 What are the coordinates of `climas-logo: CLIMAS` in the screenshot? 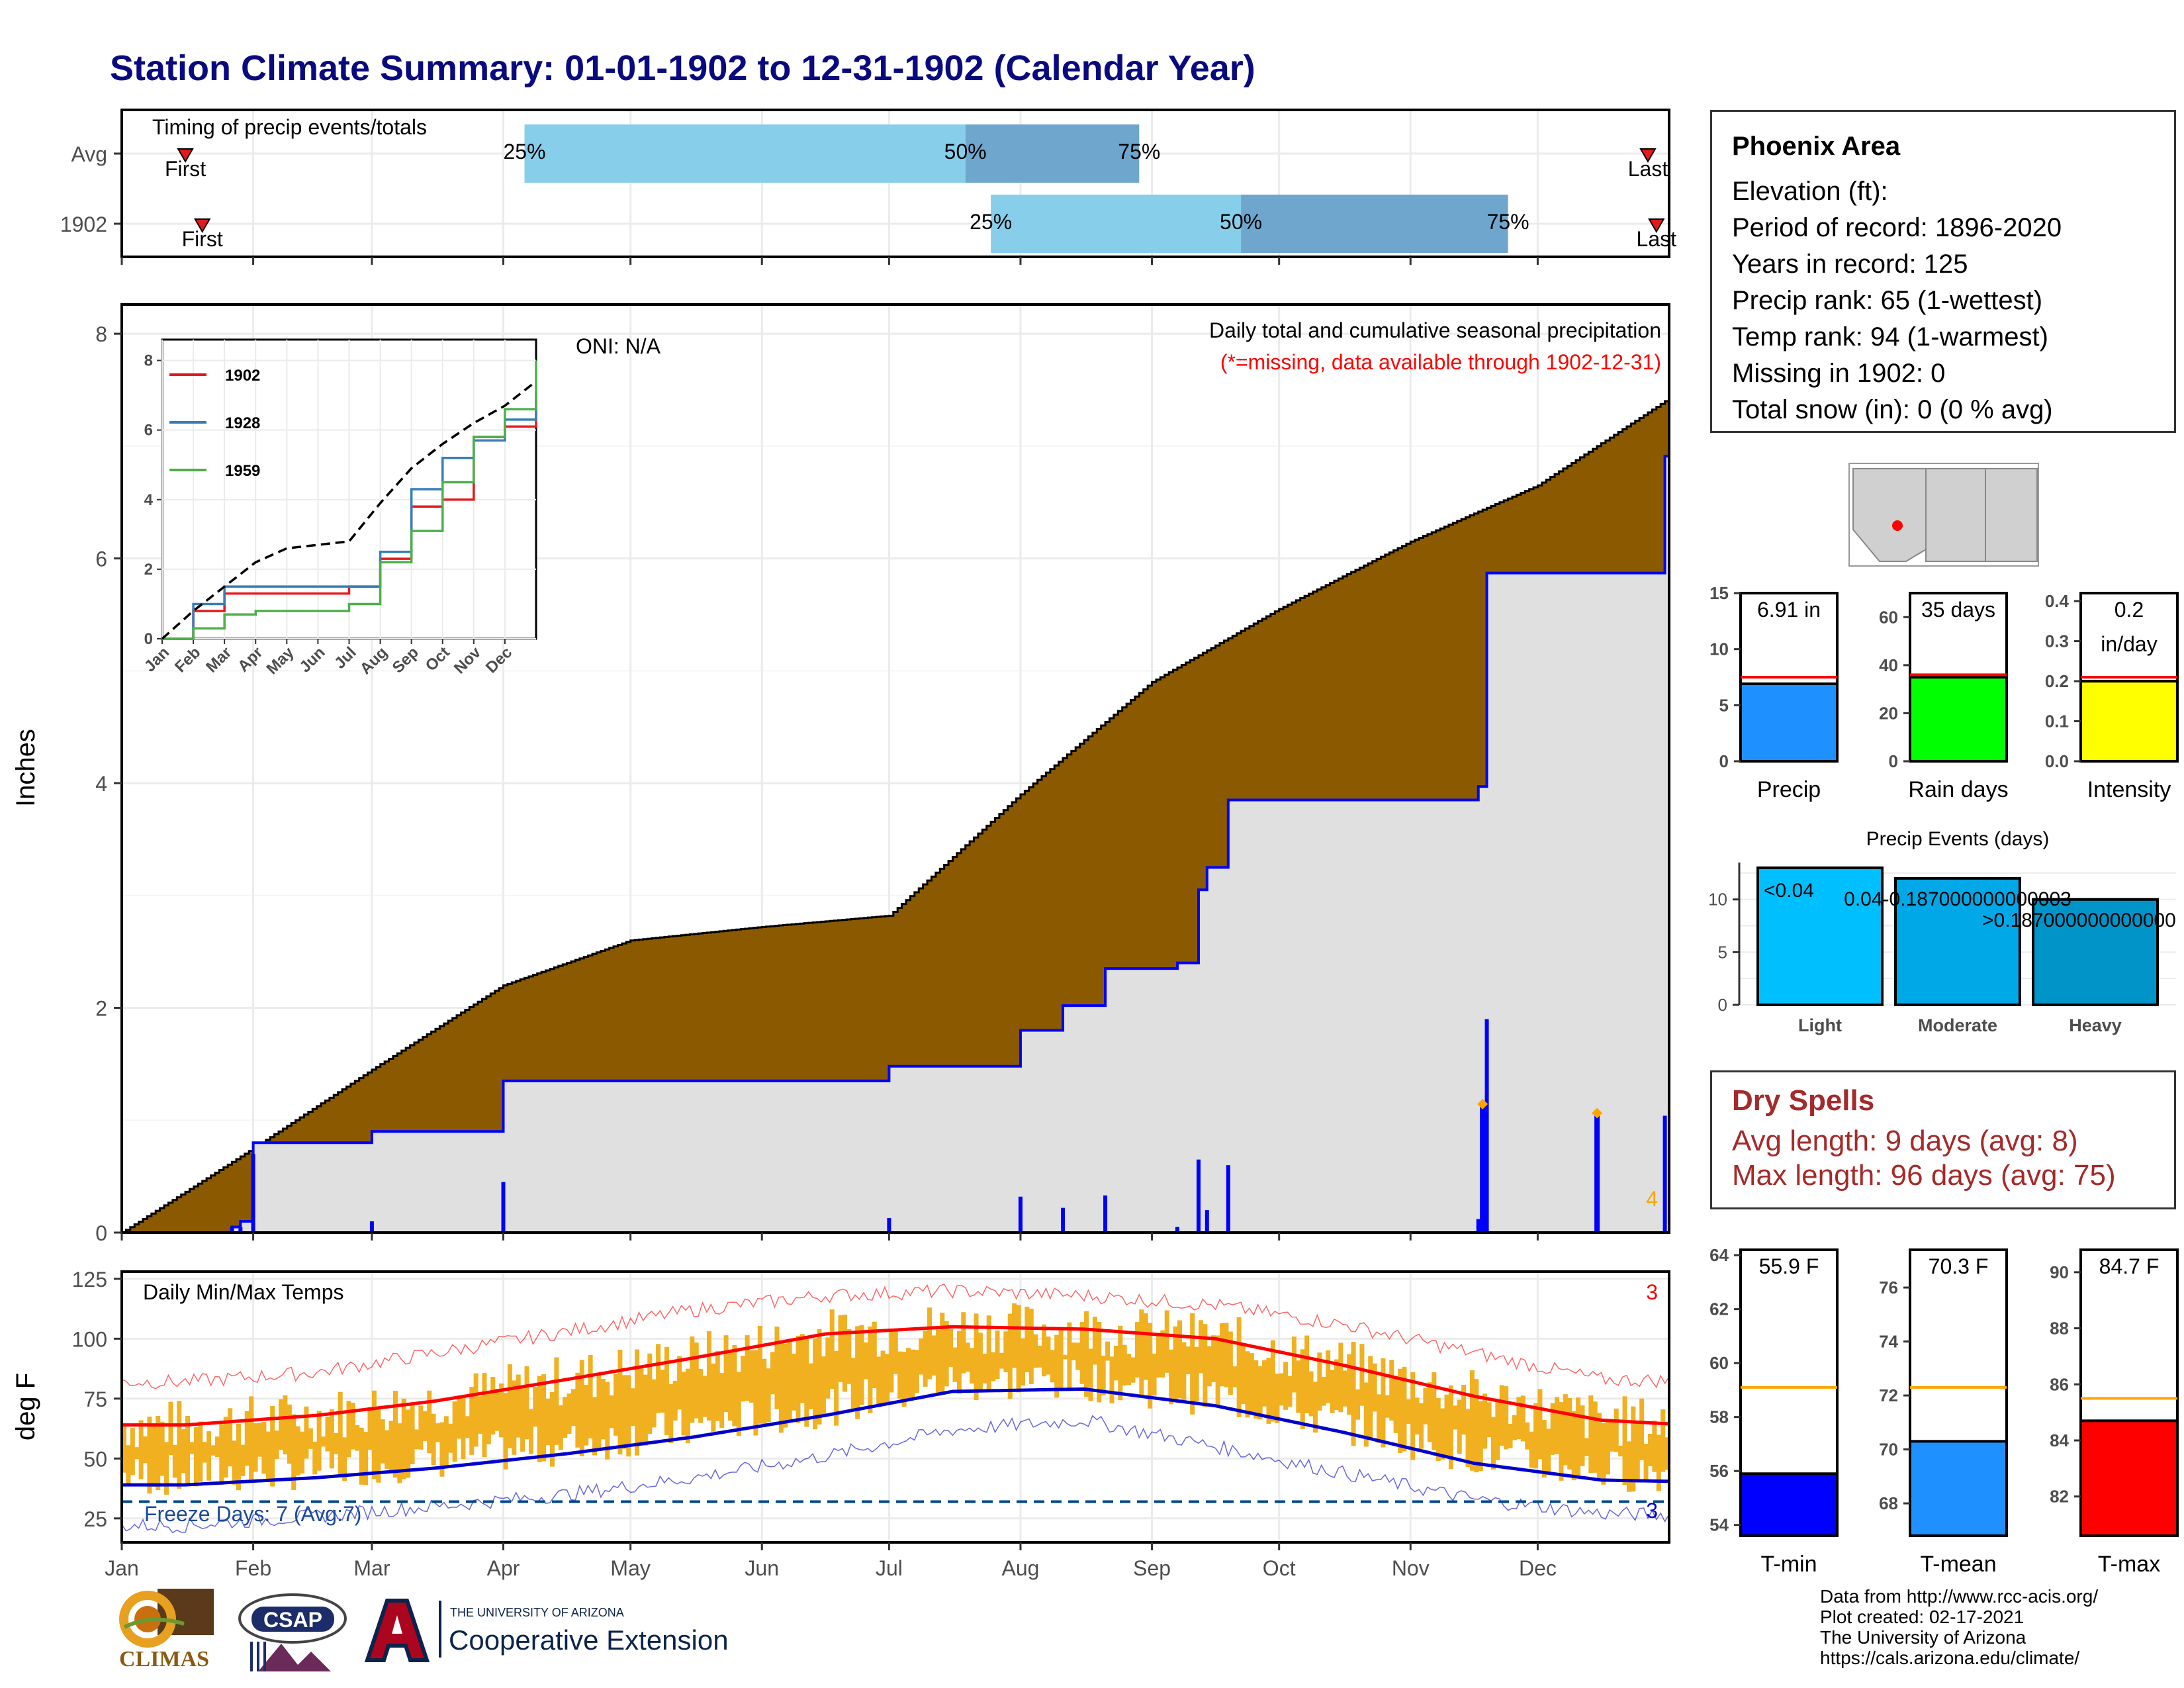 It's located at (164, 1633).